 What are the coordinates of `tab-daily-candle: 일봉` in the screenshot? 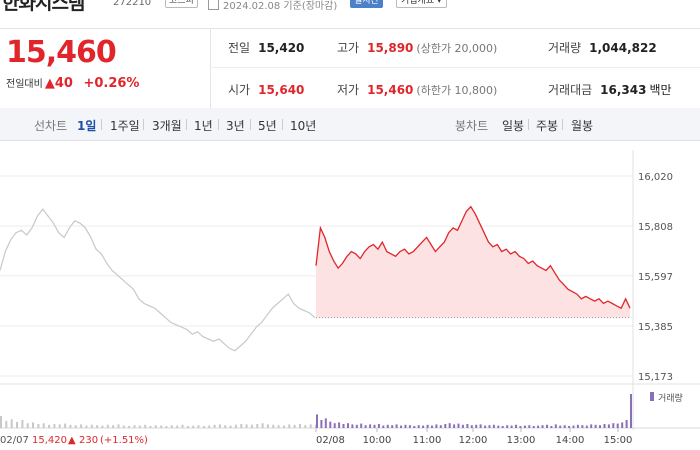 It's located at (513, 126).